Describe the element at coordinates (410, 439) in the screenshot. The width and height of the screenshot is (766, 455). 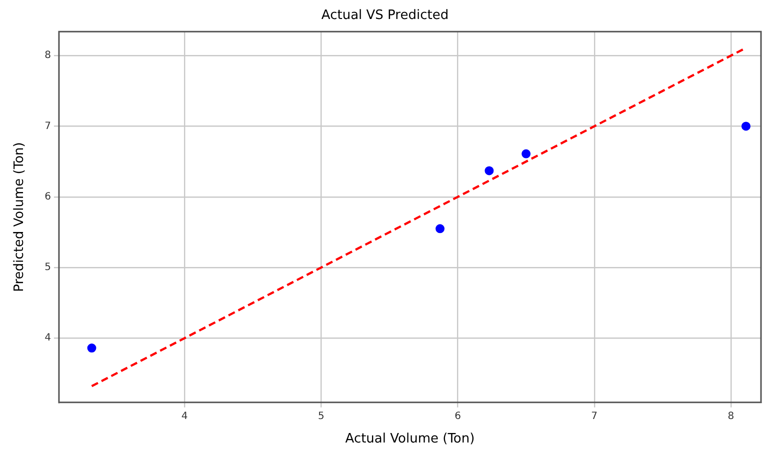
I see `x-axis-title: Actual Volume (Ton)` at that location.